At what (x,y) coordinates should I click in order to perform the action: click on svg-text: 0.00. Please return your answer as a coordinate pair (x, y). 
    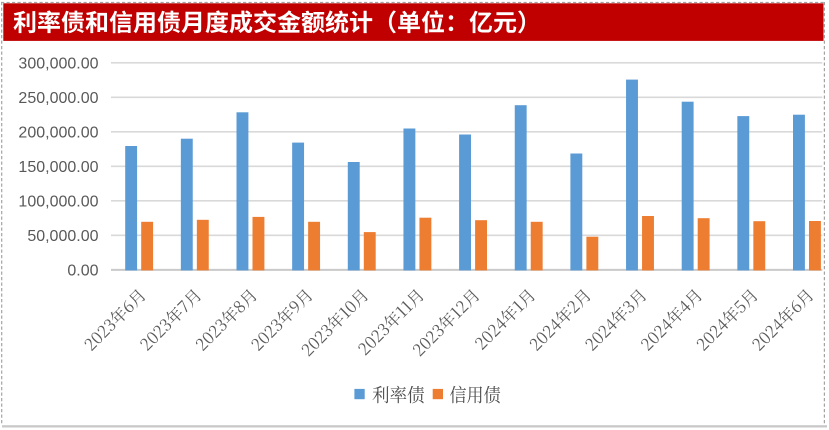
    Looking at the image, I should click on (82, 270).